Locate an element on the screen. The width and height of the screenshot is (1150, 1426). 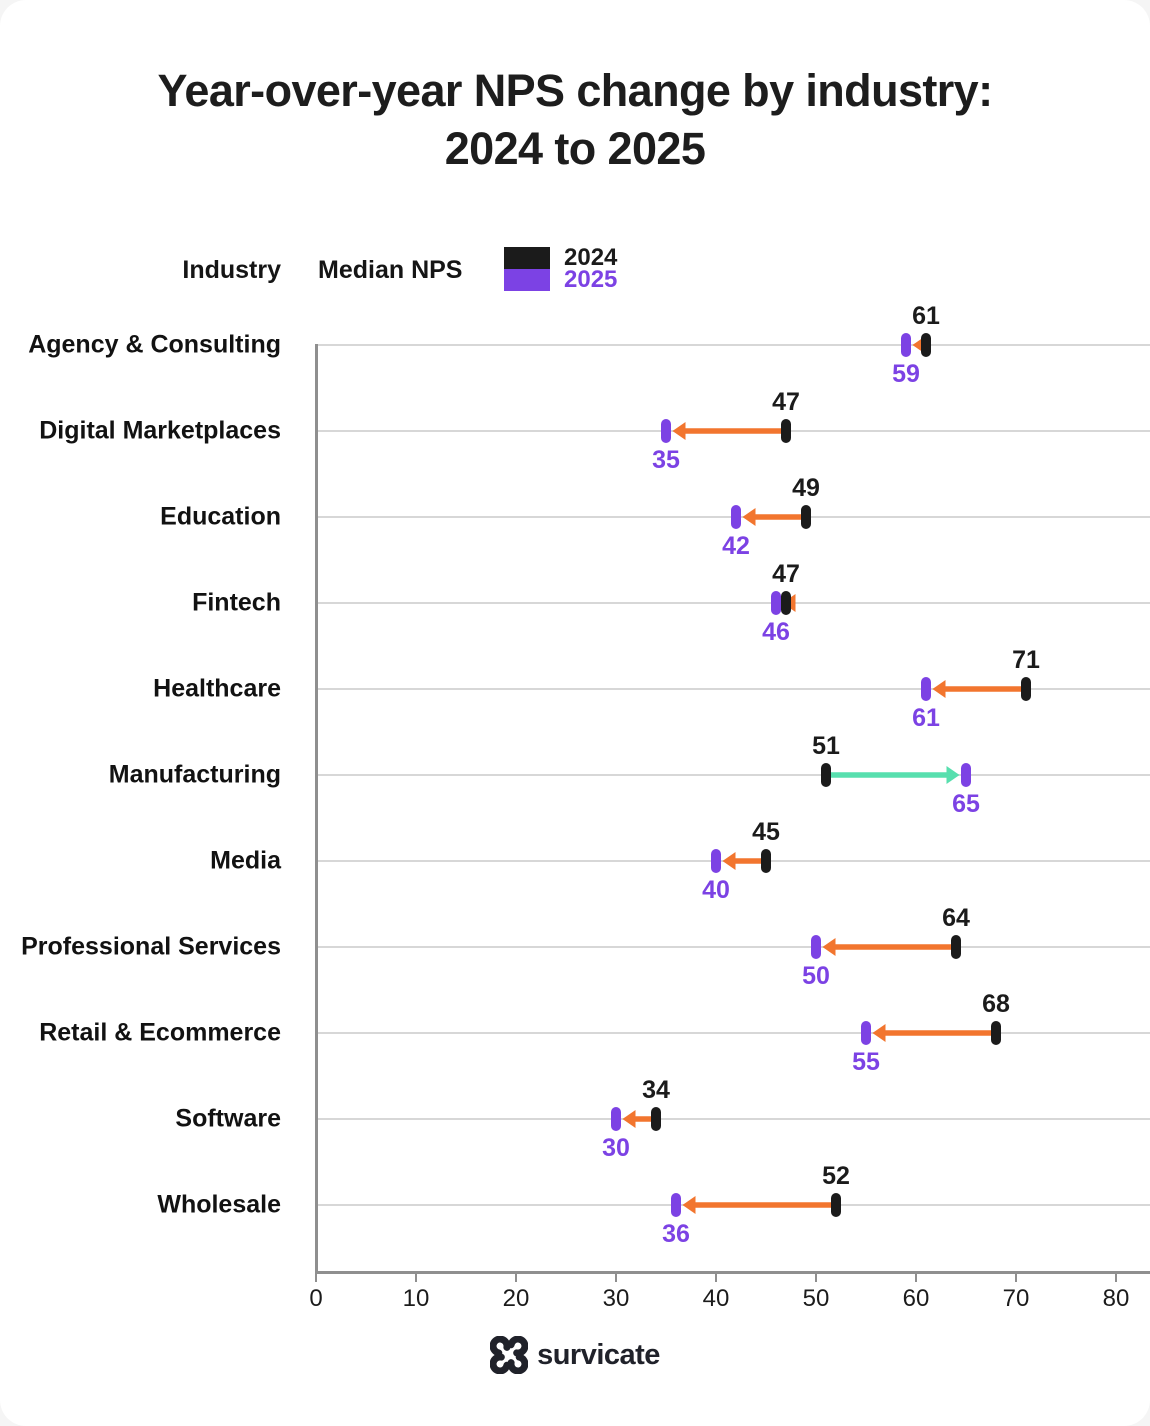
nps-2025-value: 30 is located at coordinates (616, 1148).